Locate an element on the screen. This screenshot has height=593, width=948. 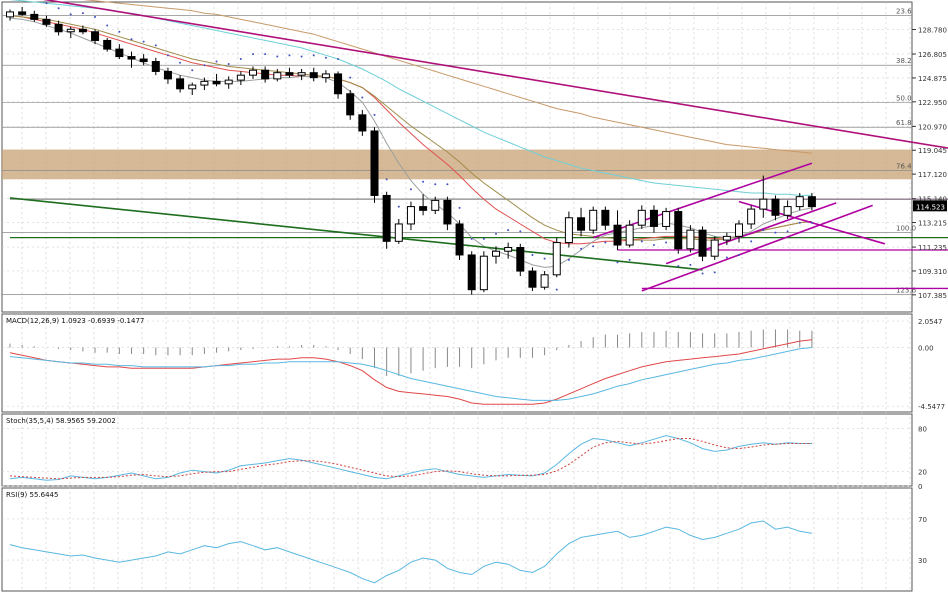
rsi-tick-label: 70 is located at coordinates (922, 520).